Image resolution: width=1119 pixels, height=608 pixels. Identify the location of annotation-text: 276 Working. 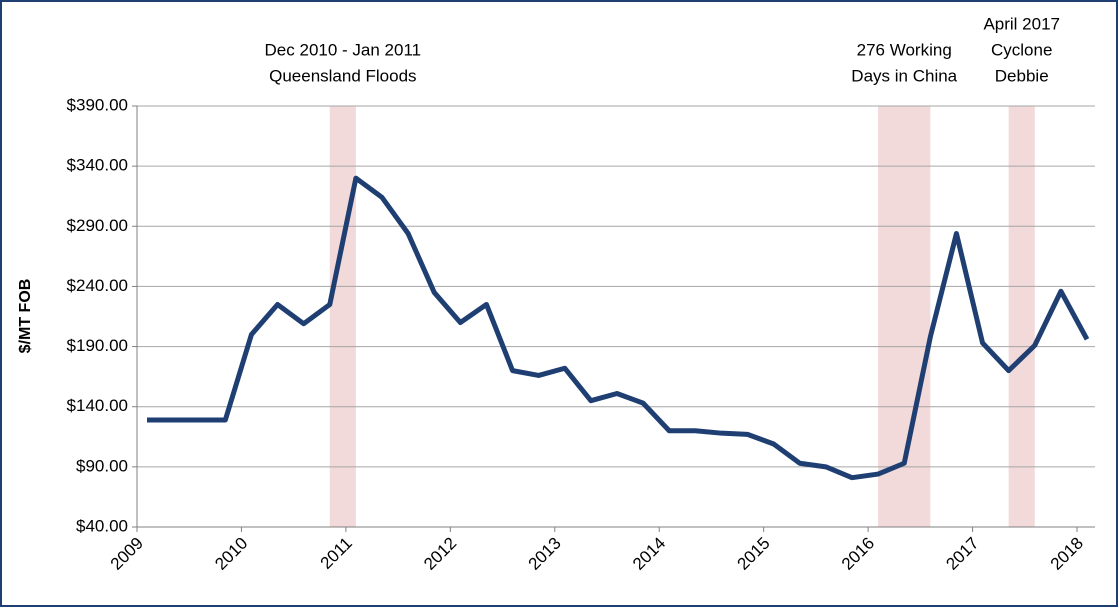
(904, 49).